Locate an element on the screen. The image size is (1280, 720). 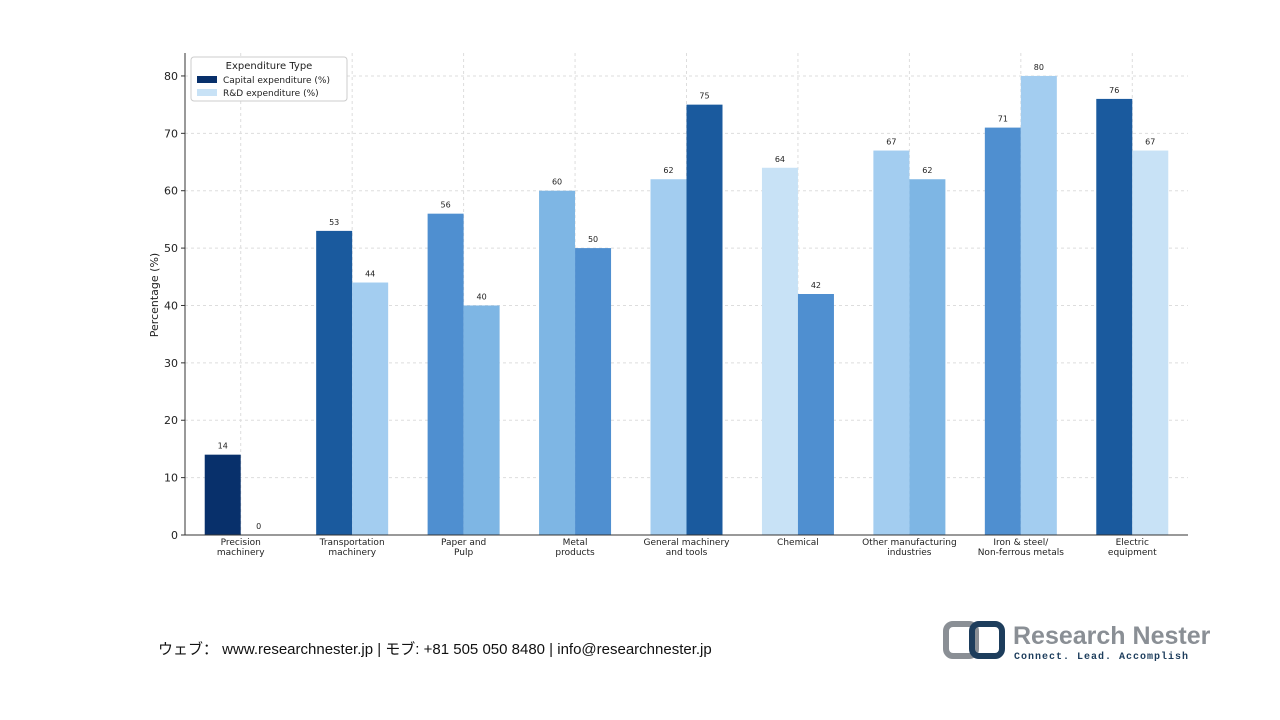
value-label: 0 is located at coordinates (258, 526).